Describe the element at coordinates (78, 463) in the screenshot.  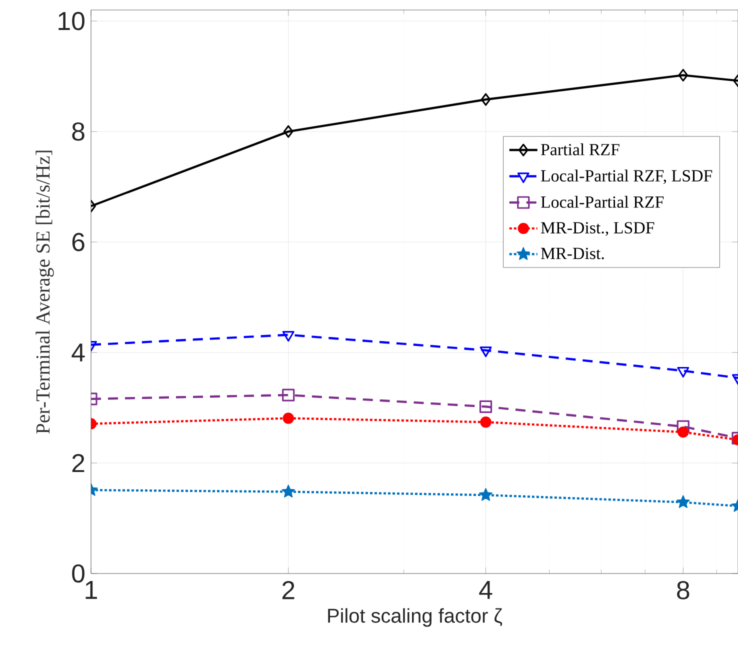
I see `y-tick-label: 2` at that location.